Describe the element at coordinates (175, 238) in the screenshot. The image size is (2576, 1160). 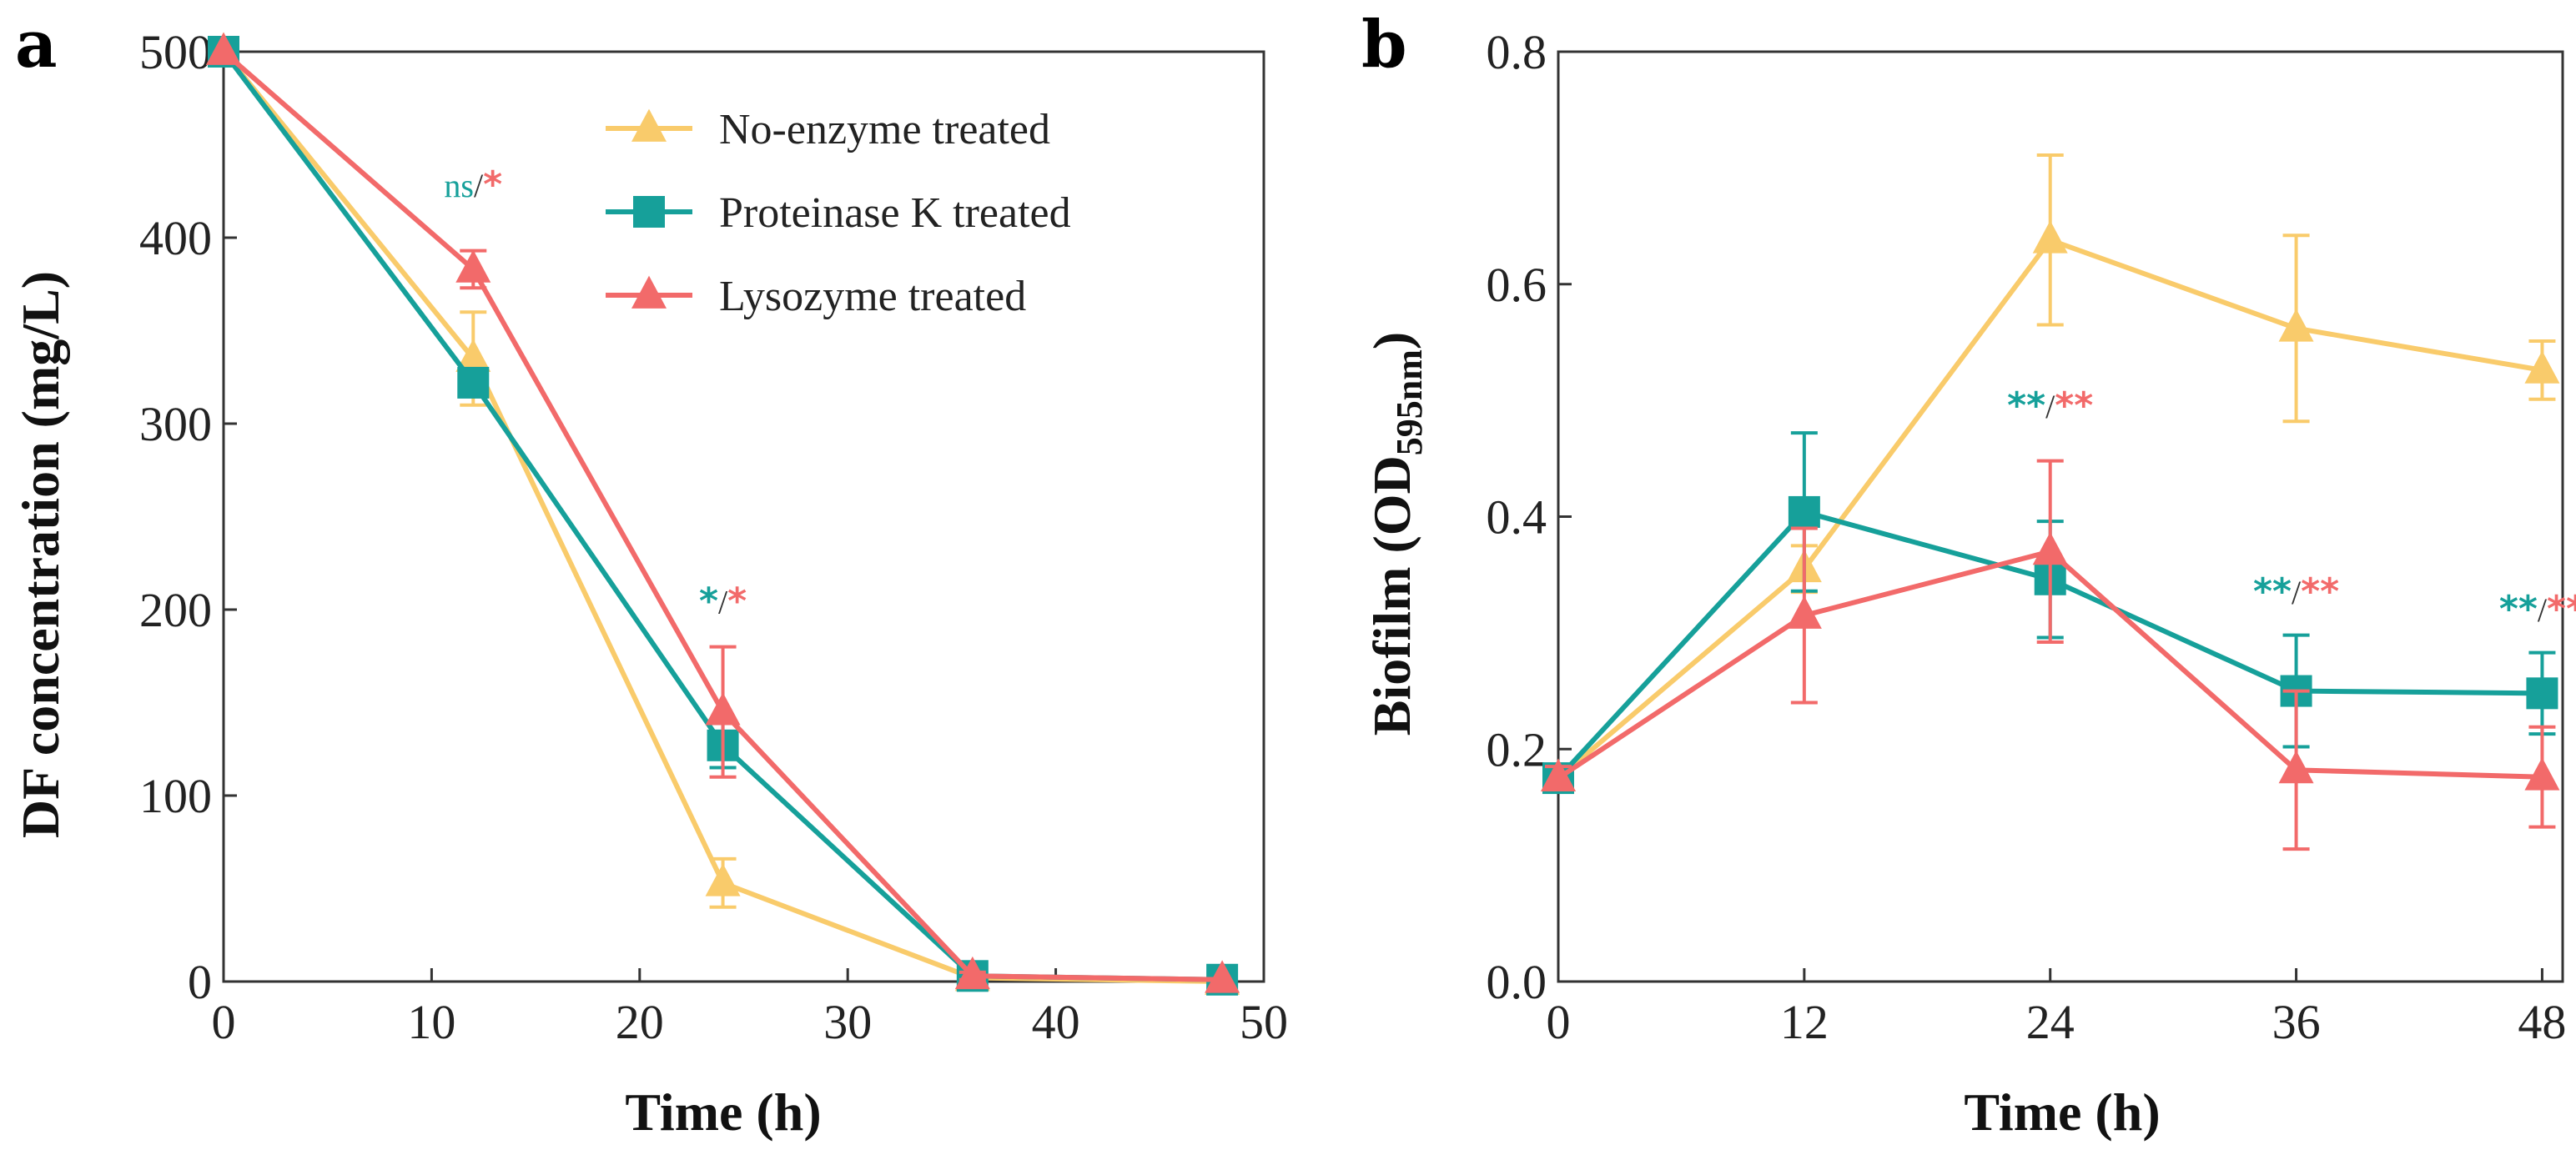
I see `panel-a-y-tick-label: 400` at that location.